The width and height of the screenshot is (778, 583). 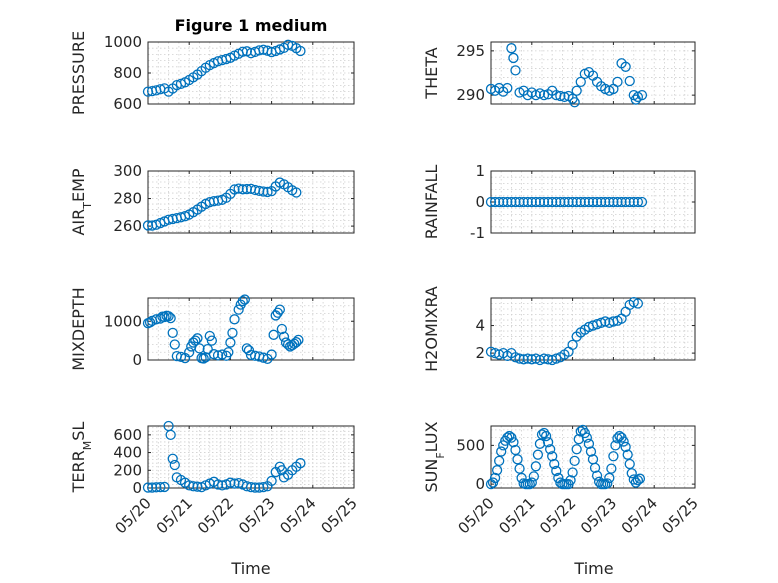 I want to click on subplot-row3-left: 0 1000 MIXDEPTH, so click(x=212, y=329).